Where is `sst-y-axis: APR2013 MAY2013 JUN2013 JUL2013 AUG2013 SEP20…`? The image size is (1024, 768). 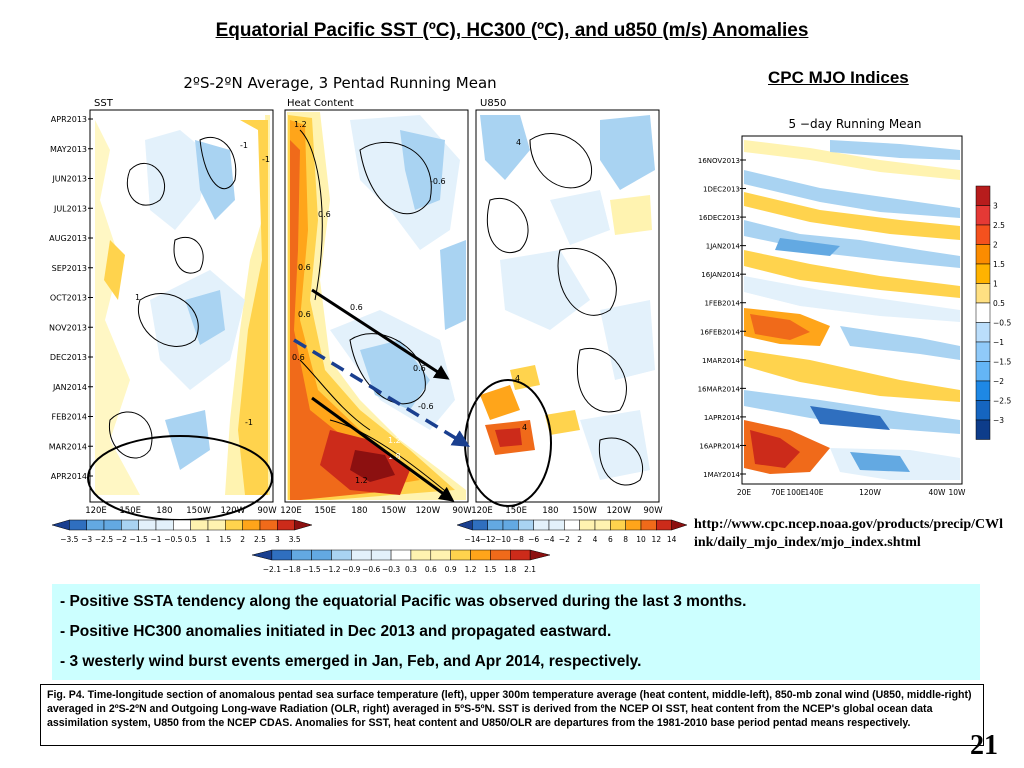 sst-y-axis: APR2013 MAY2013 JUN2013 JUL2013 AUG2013 SEP20… is located at coordinates (71, 298).